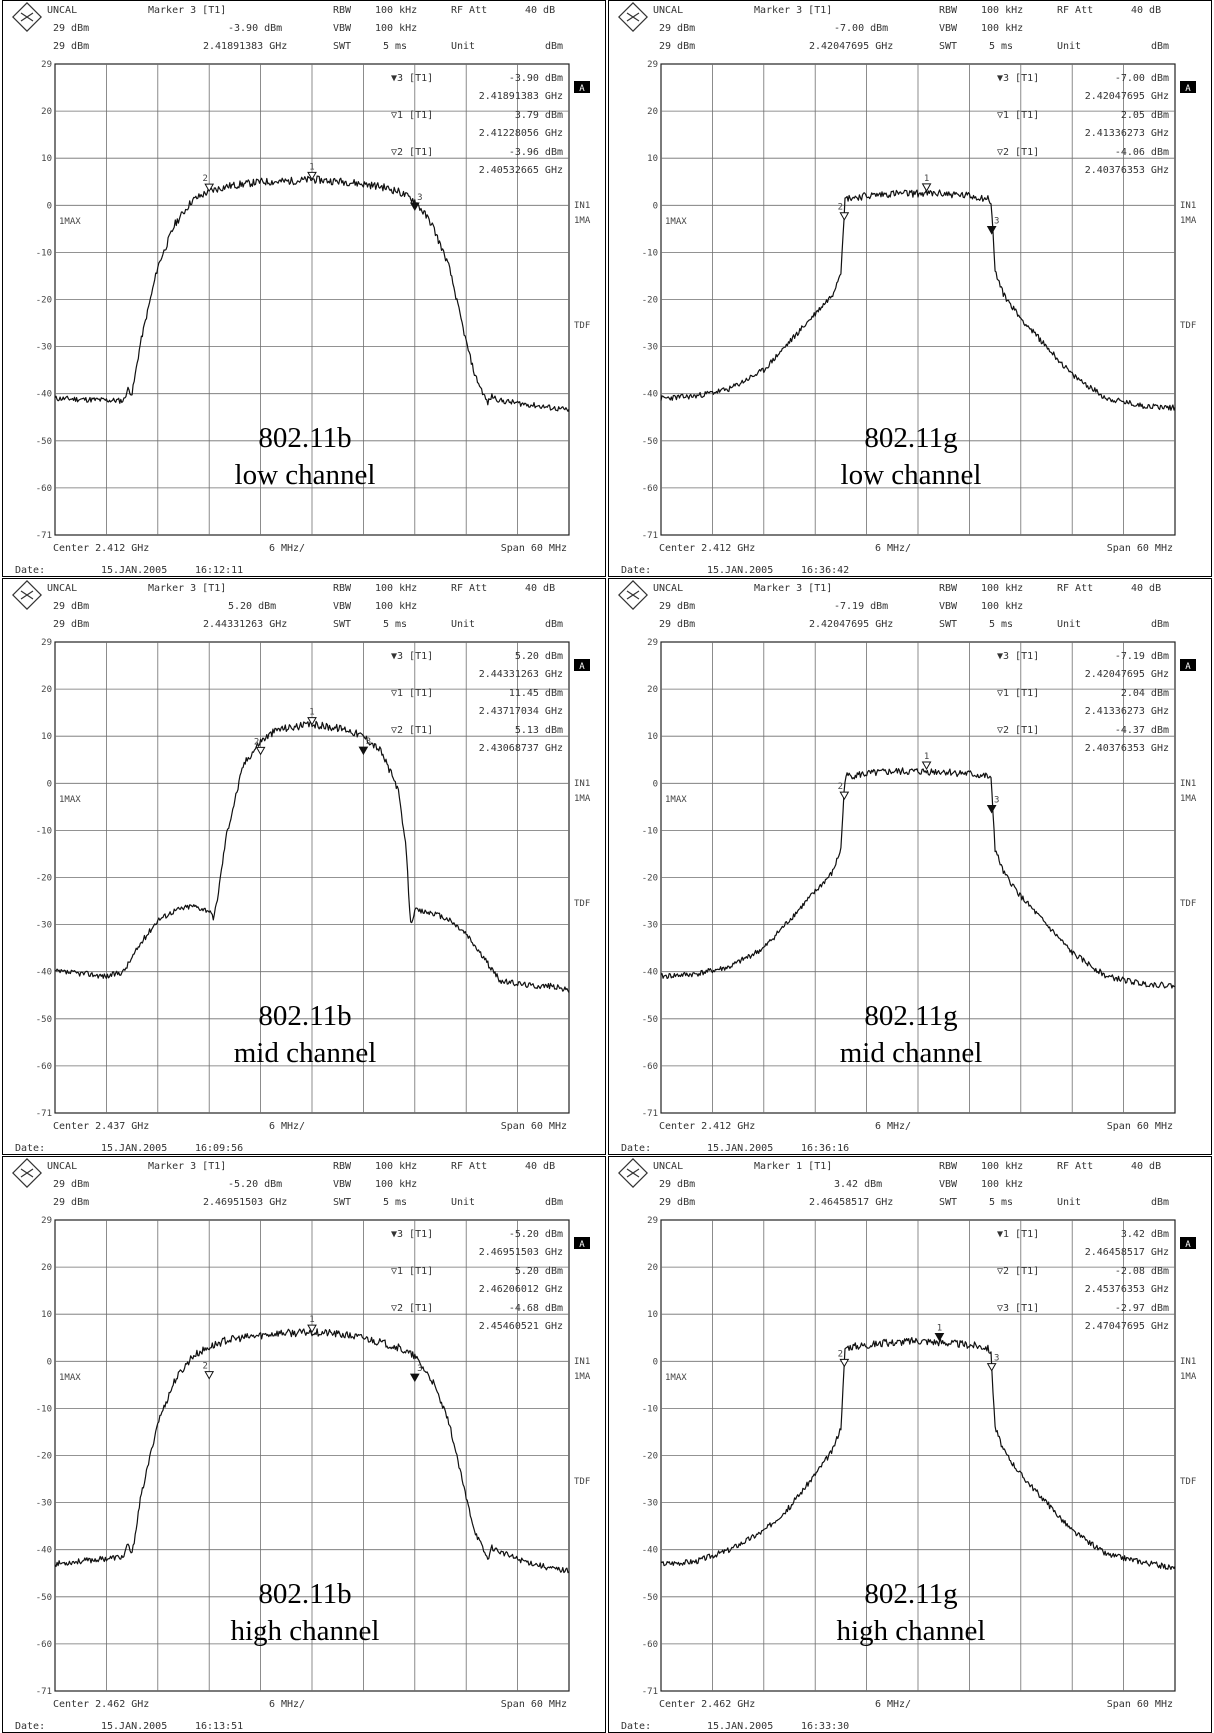 This screenshot has height=1733, width=1214. What do you see at coordinates (825, 1726) in the screenshot?
I see `time-value: 16:33:30` at bounding box center [825, 1726].